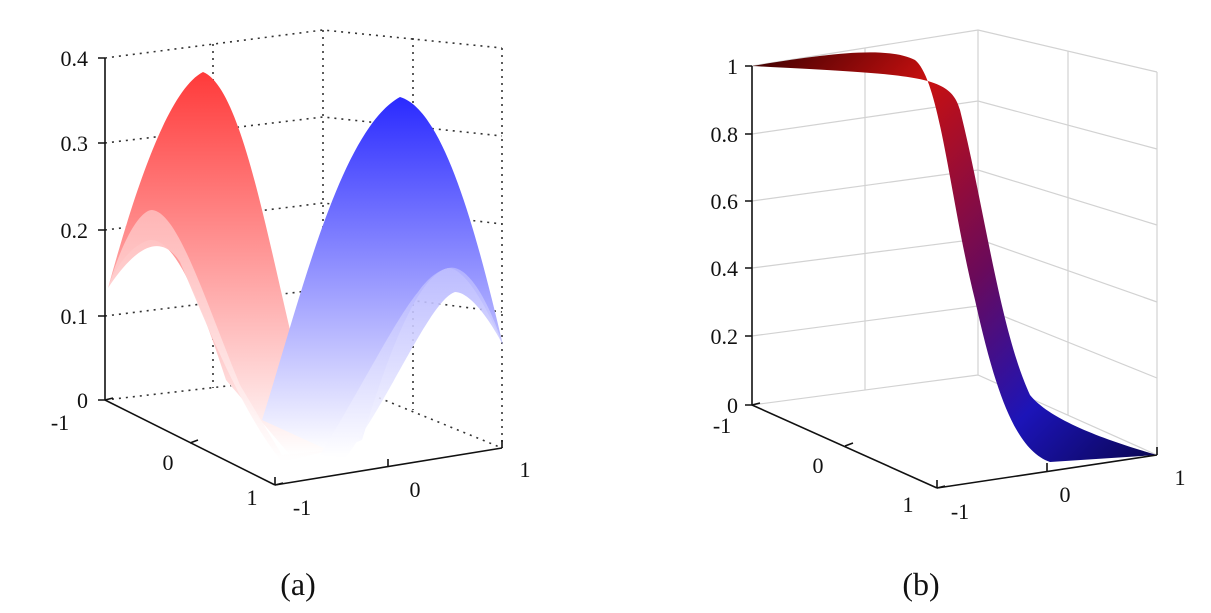  I want to click on panel-a-xticks: -1 0 1, so click(412, 488).